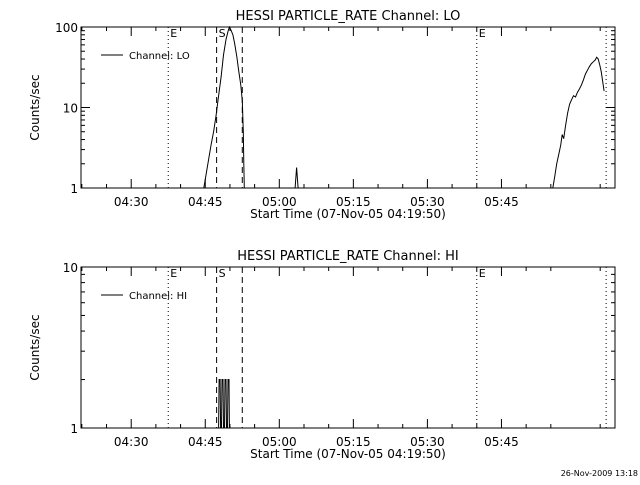 Image resolution: width=640 pixels, height=485 pixels. What do you see at coordinates (348, 16) in the screenshot?
I see `chart-title-lo: HESSI PARTICLE_RATE Channel: LO` at bounding box center [348, 16].